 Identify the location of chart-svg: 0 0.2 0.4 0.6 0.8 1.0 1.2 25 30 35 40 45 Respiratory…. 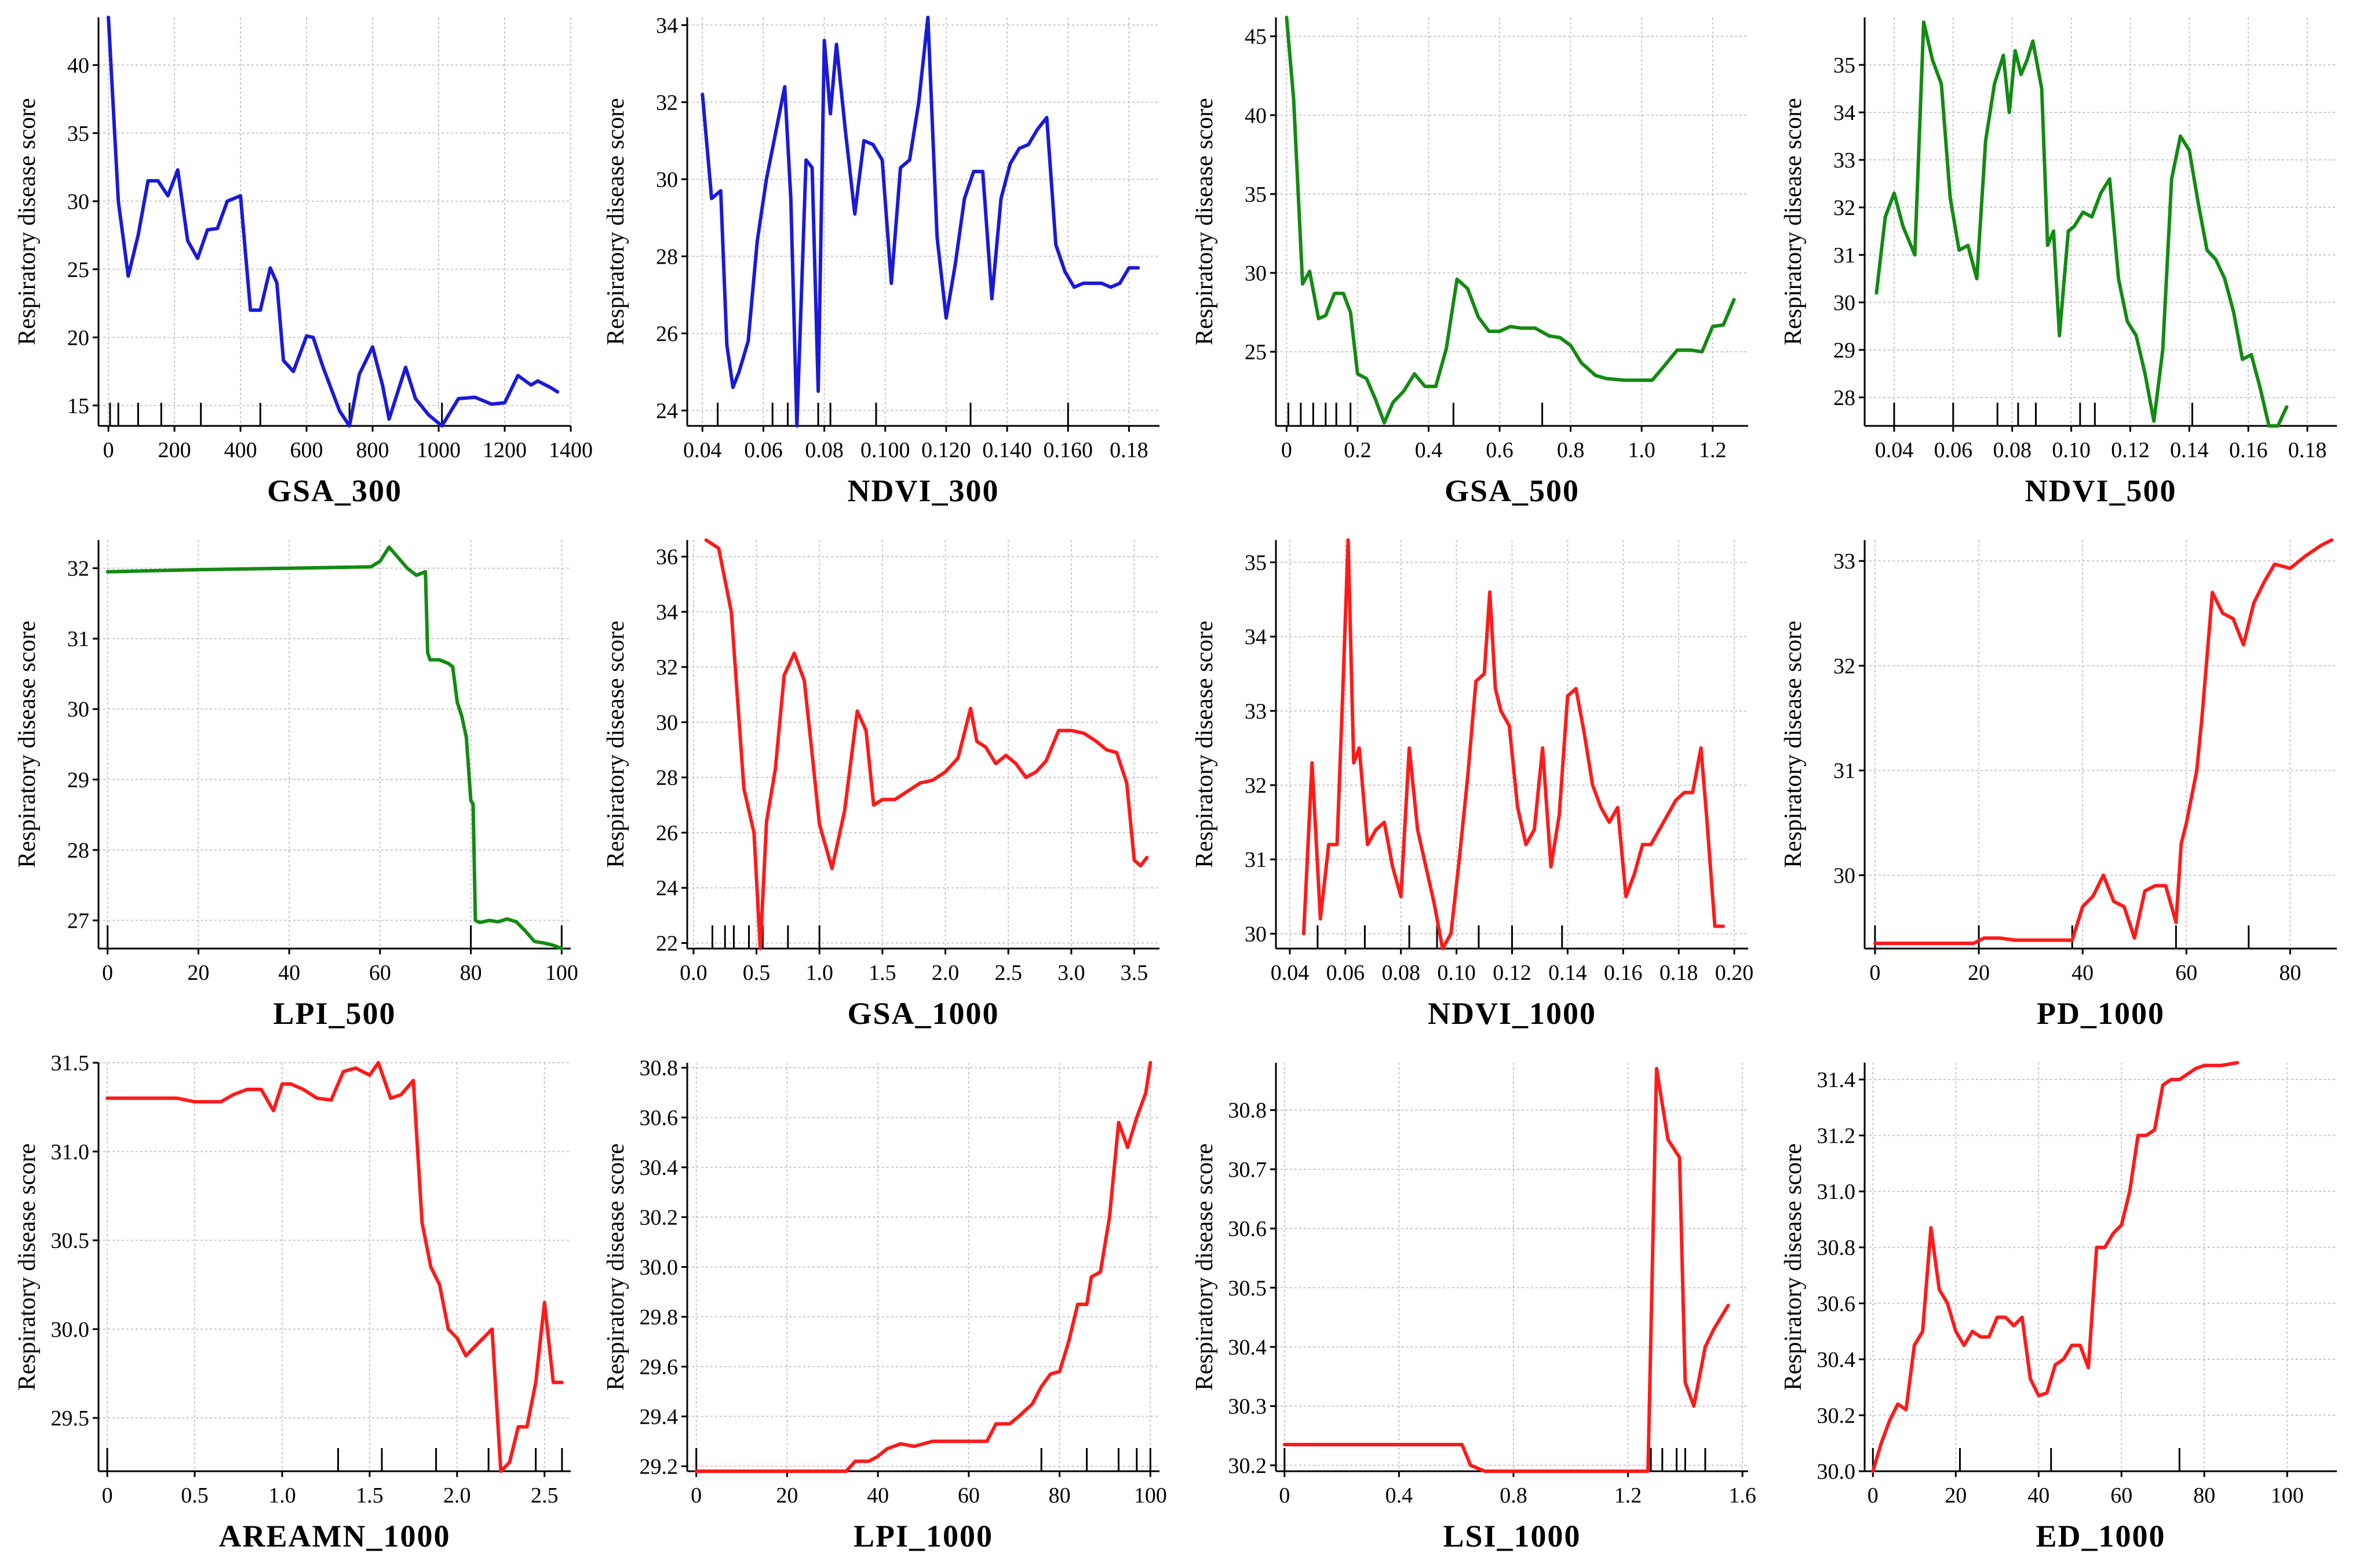
(1469, 262).